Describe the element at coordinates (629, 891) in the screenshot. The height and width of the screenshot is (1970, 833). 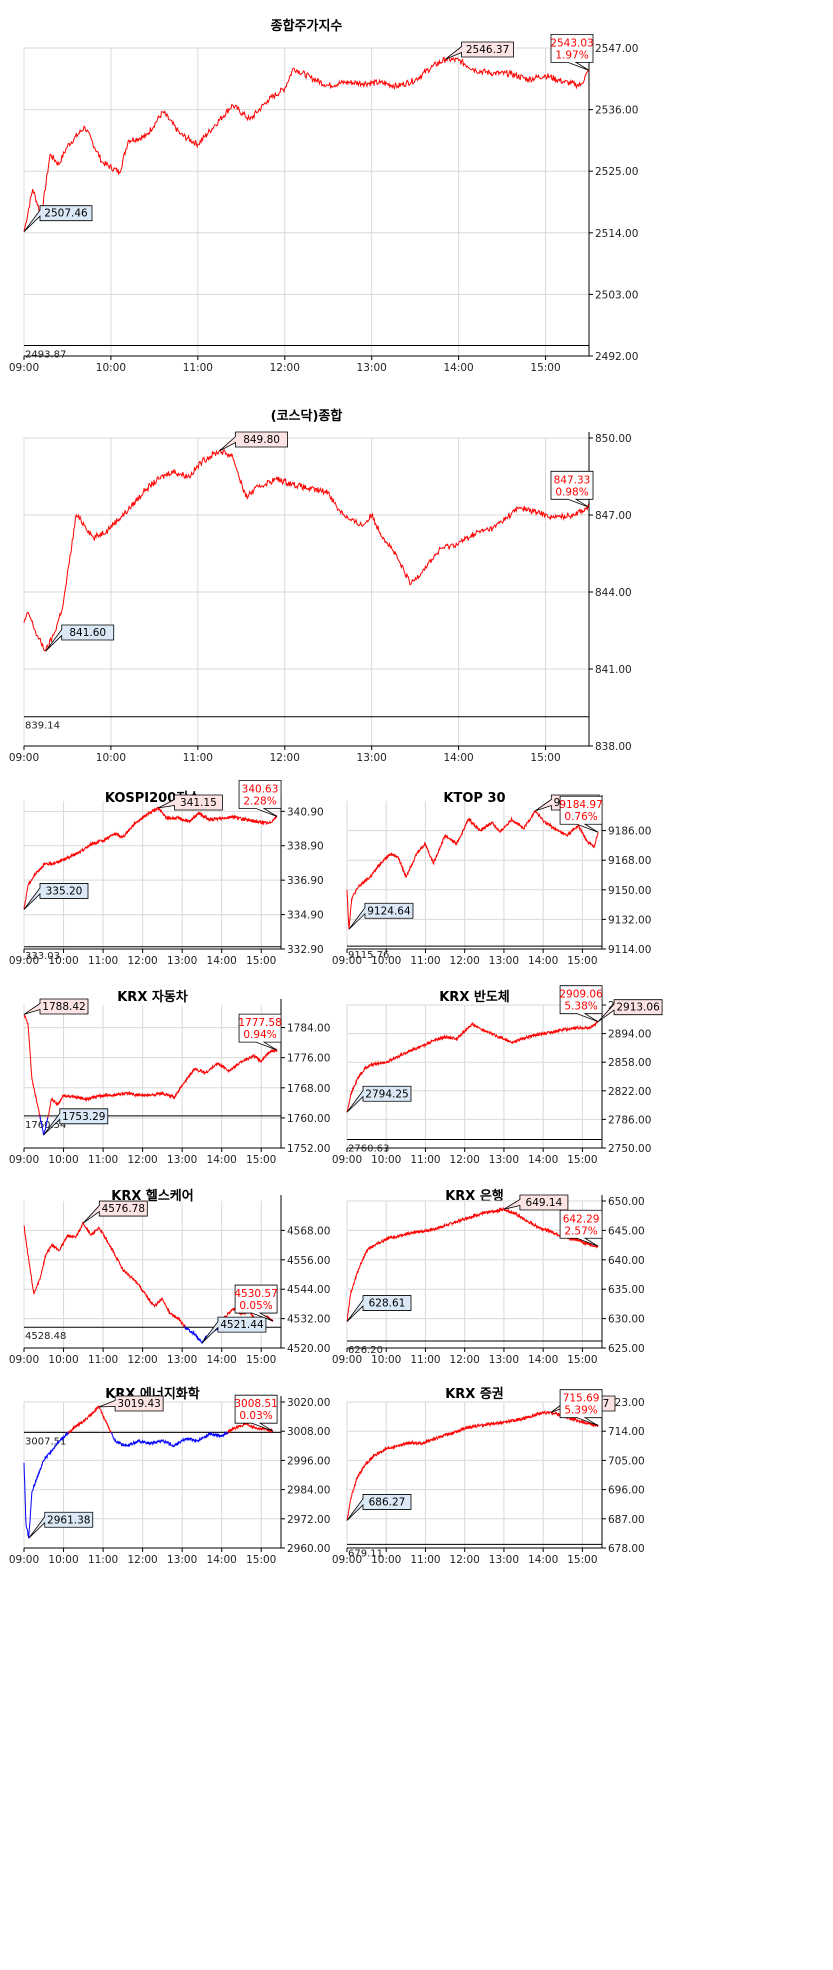
I see `y-tick-label: 9150.00` at that location.